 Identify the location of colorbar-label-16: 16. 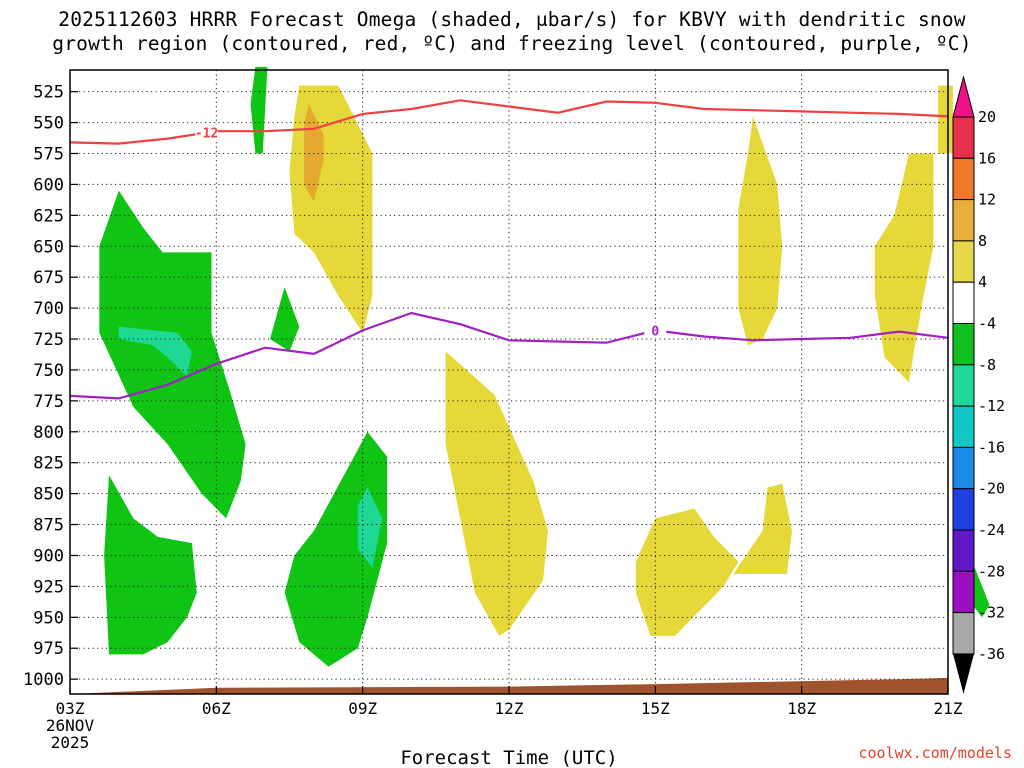
(987, 158).